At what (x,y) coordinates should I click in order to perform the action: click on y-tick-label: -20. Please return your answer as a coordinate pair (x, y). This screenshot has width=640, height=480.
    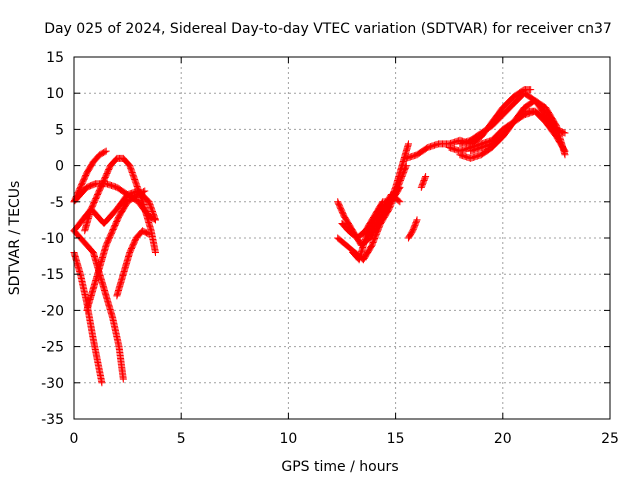
    Looking at the image, I should click on (52, 311).